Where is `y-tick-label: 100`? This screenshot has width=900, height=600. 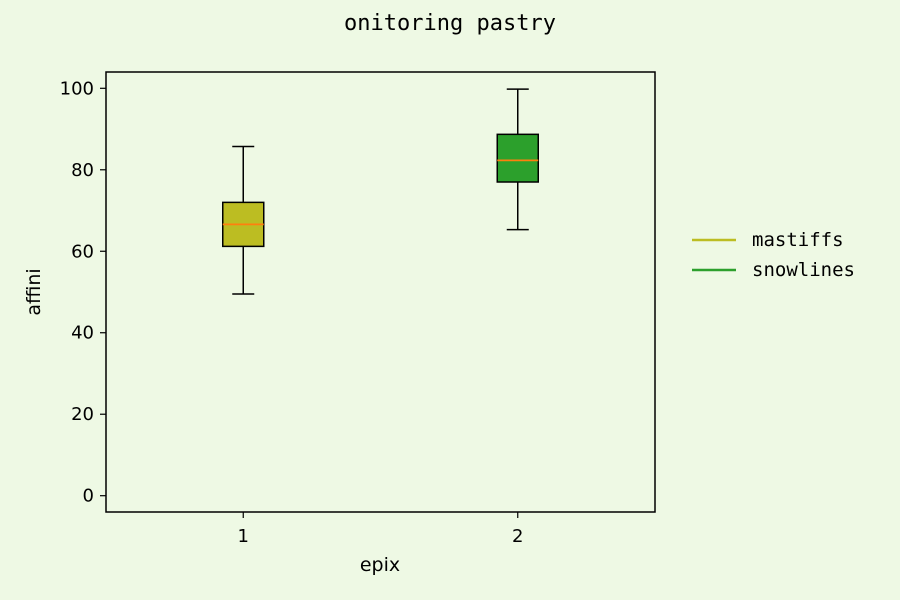
y-tick-label: 100 is located at coordinates (77, 88).